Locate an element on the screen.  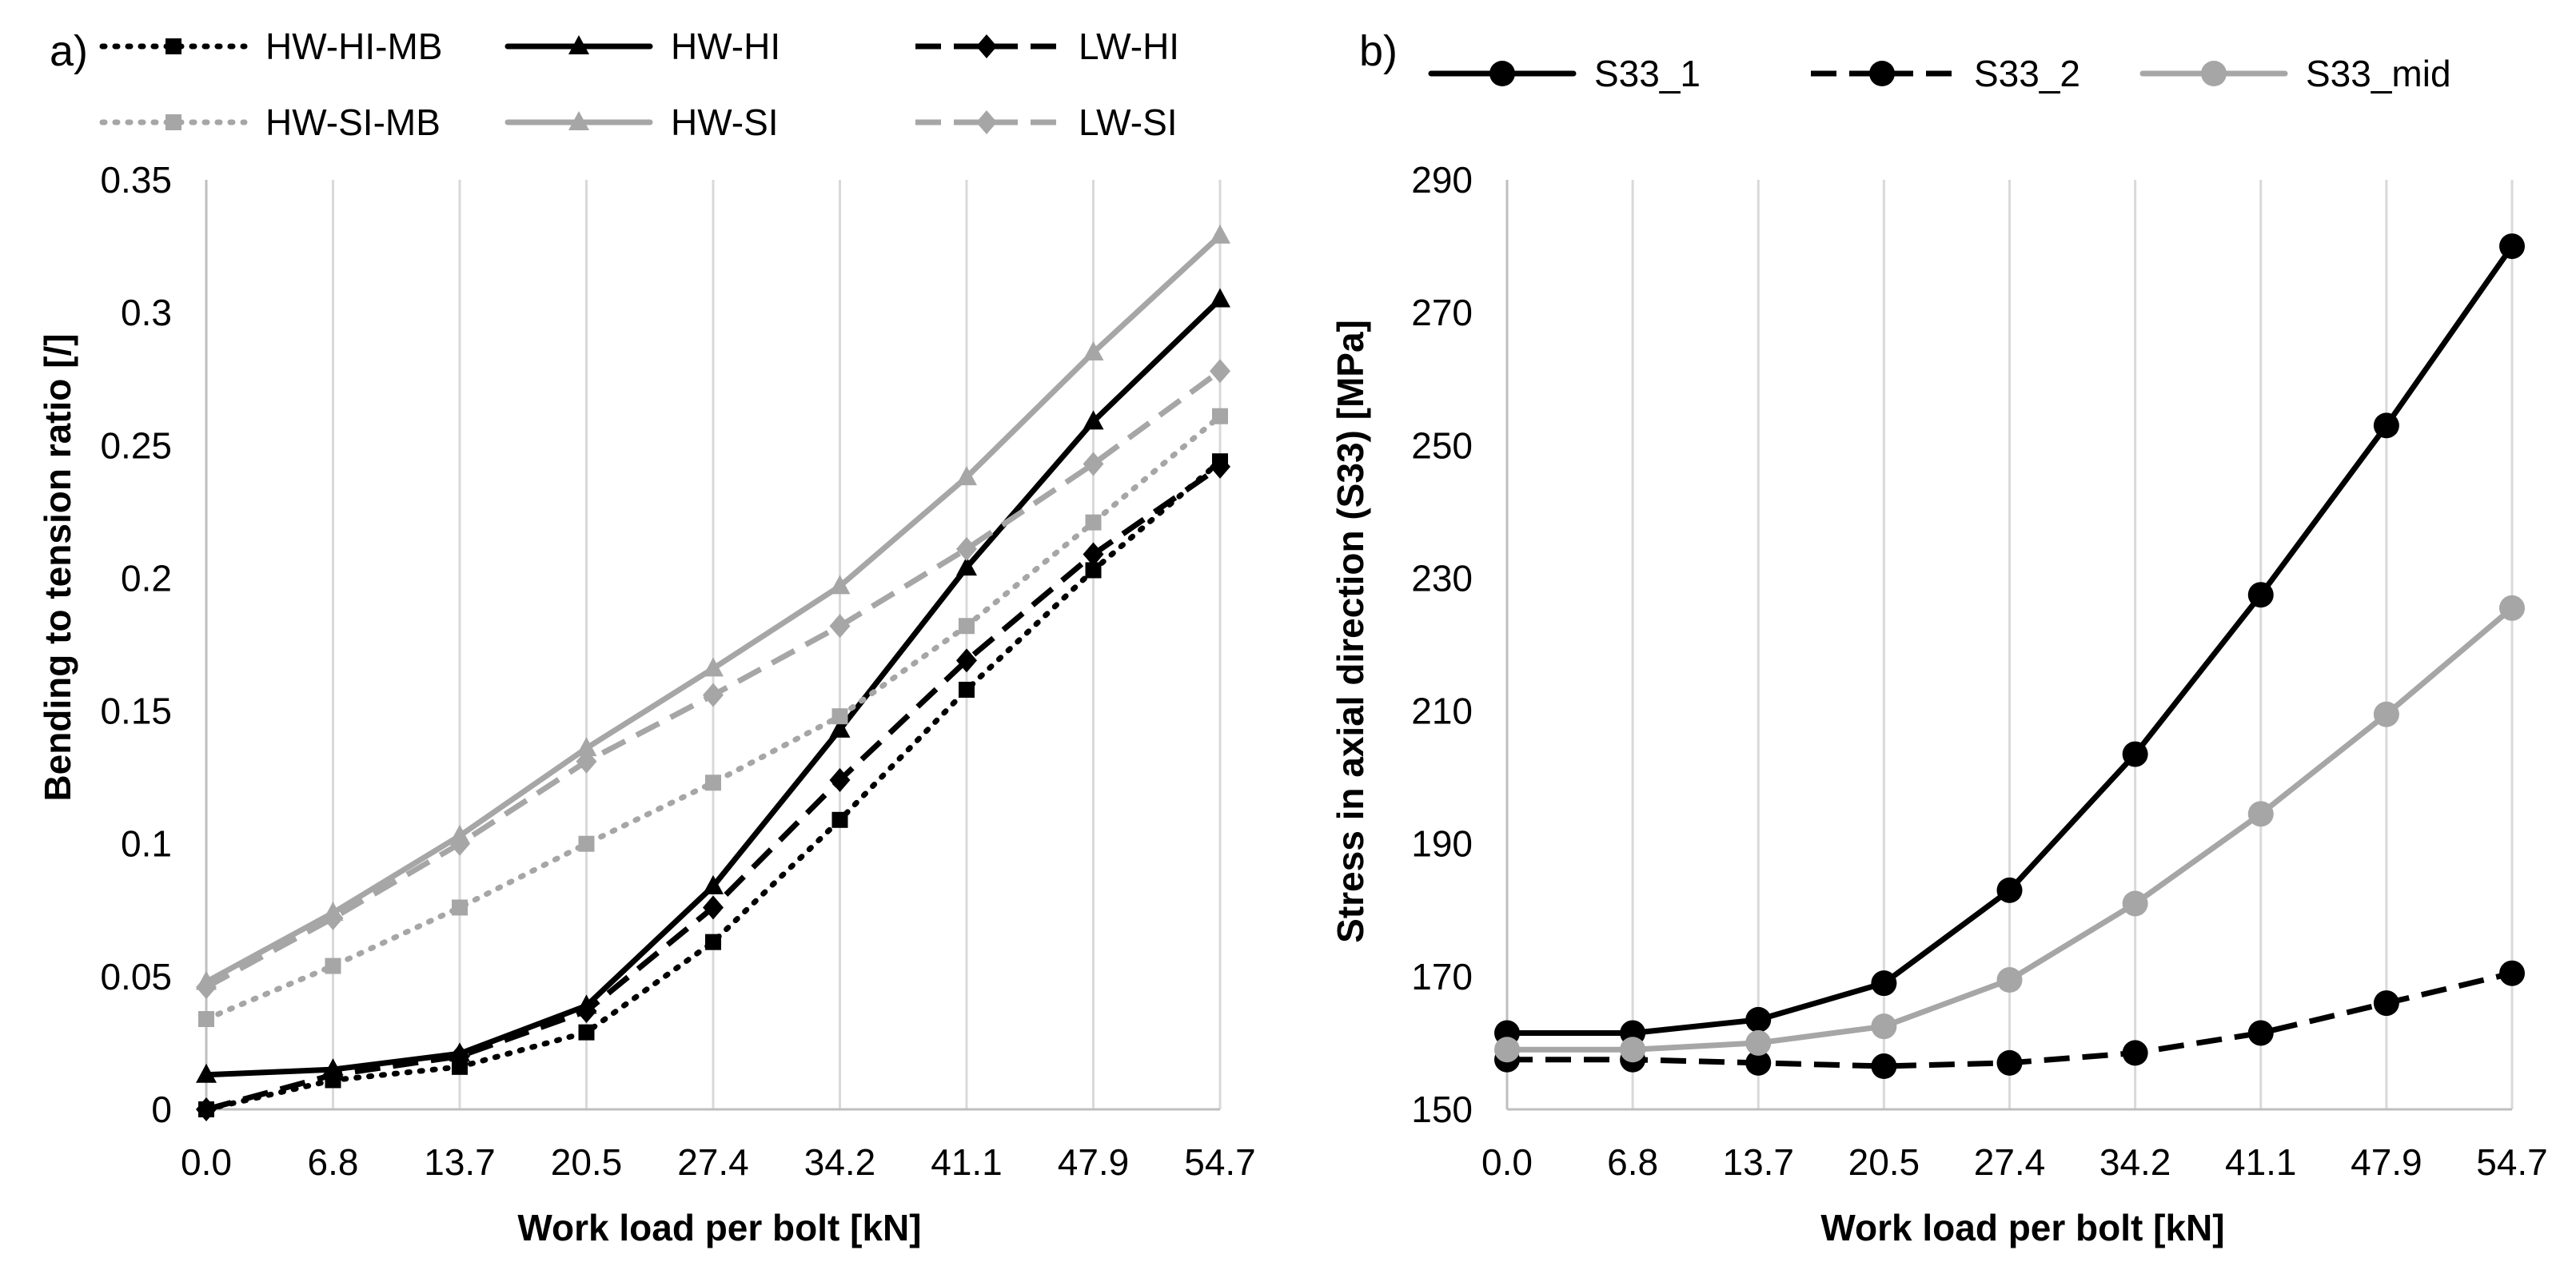
chart-b-legend-item-s33-1: S33_1 is located at coordinates (1564, 73).